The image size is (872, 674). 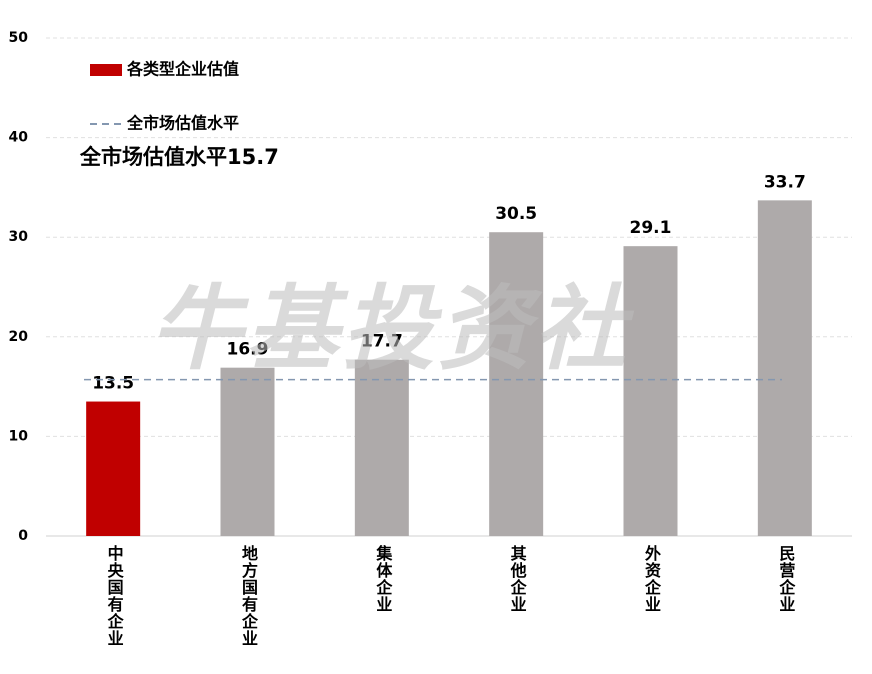 What do you see at coordinates (179, 157) in the screenshot?
I see `annotation: 全市场估值水平15.7` at bounding box center [179, 157].